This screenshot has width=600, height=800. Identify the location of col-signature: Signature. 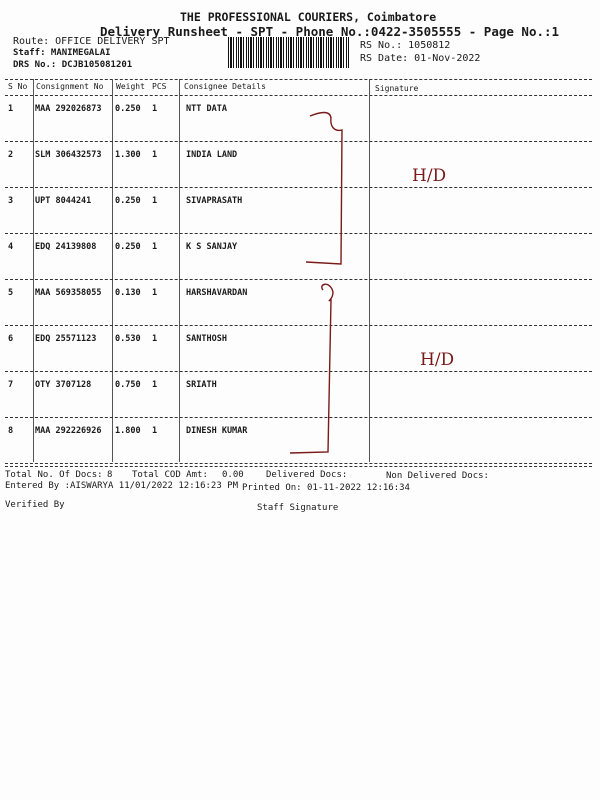
(397, 88).